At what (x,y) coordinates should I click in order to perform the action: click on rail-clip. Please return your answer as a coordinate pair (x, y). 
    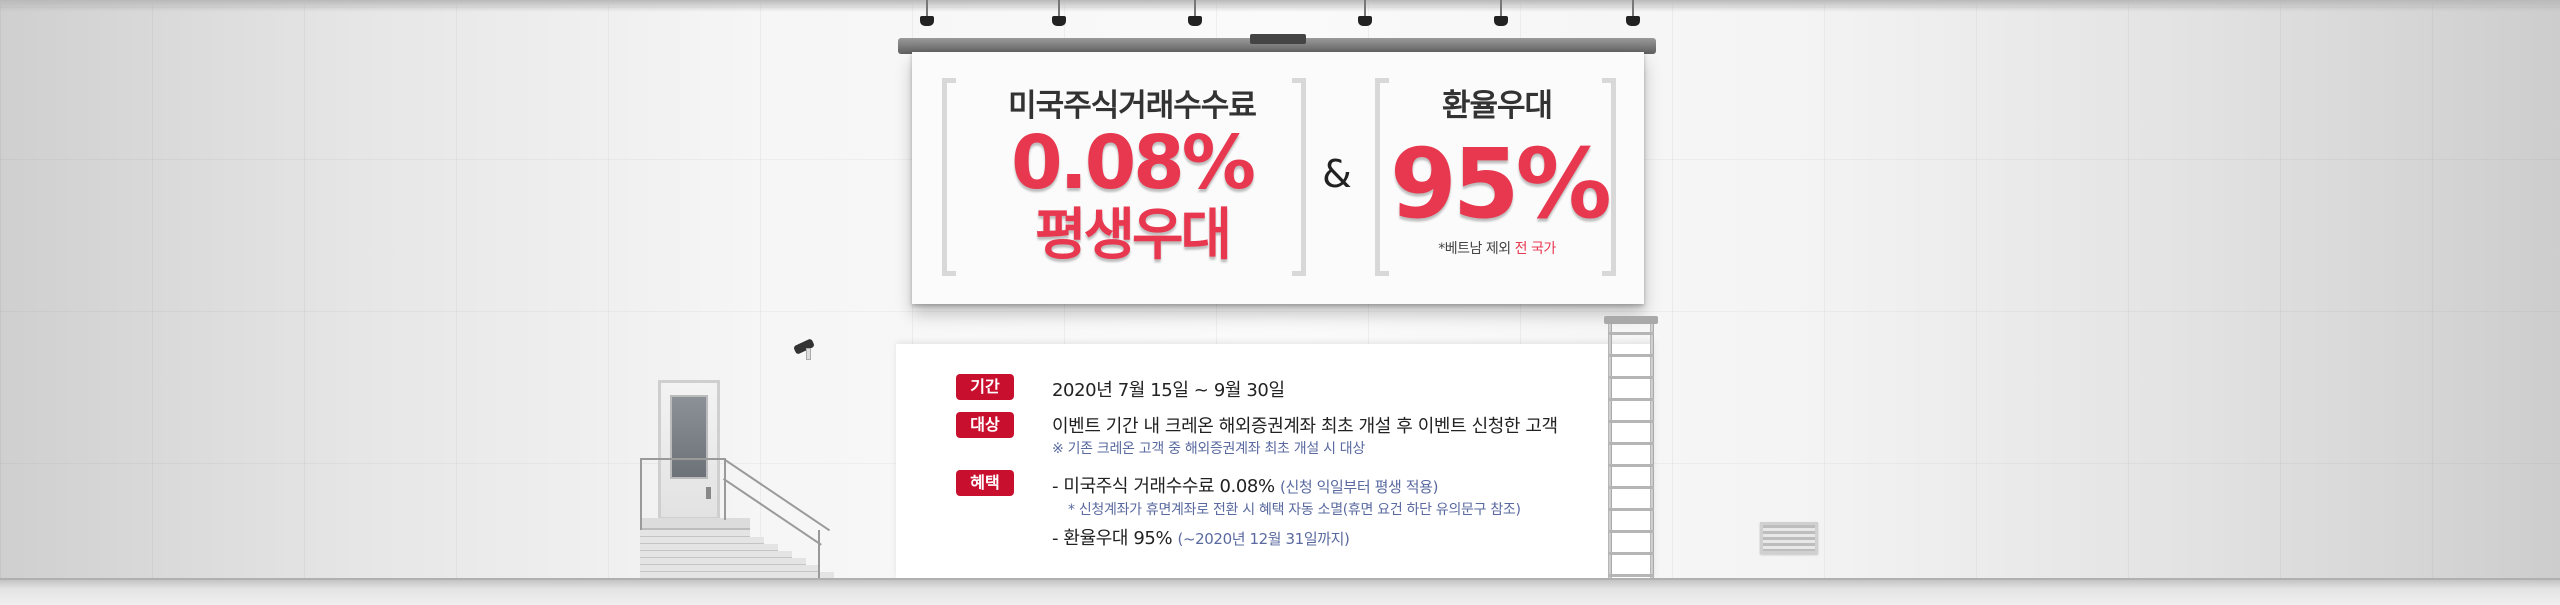
    Looking at the image, I should click on (1278, 39).